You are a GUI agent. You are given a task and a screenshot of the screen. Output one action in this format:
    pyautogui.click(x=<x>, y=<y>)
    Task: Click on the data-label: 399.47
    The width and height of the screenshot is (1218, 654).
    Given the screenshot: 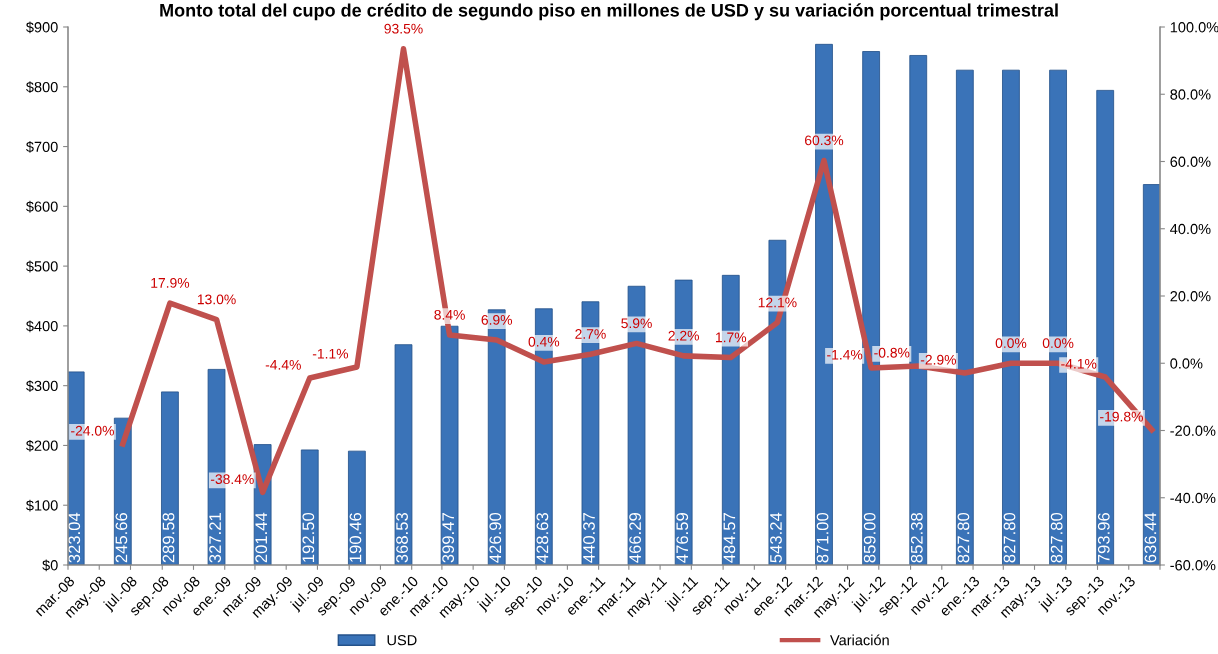 What is the action you would take?
    pyautogui.click(x=448, y=538)
    